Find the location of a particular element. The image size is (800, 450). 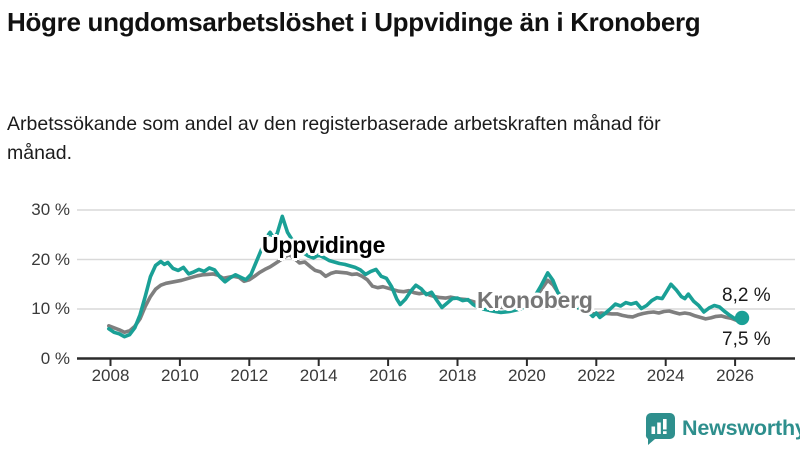

series-end-dot-uppvidinge is located at coordinates (742, 318).